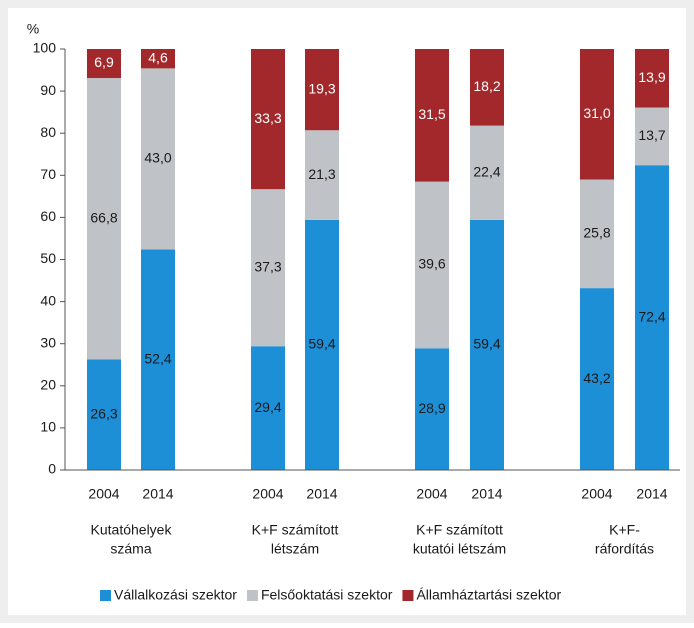 Image resolution: width=694 pixels, height=628 pixels. I want to click on group-label: K+F-, so click(624, 530).